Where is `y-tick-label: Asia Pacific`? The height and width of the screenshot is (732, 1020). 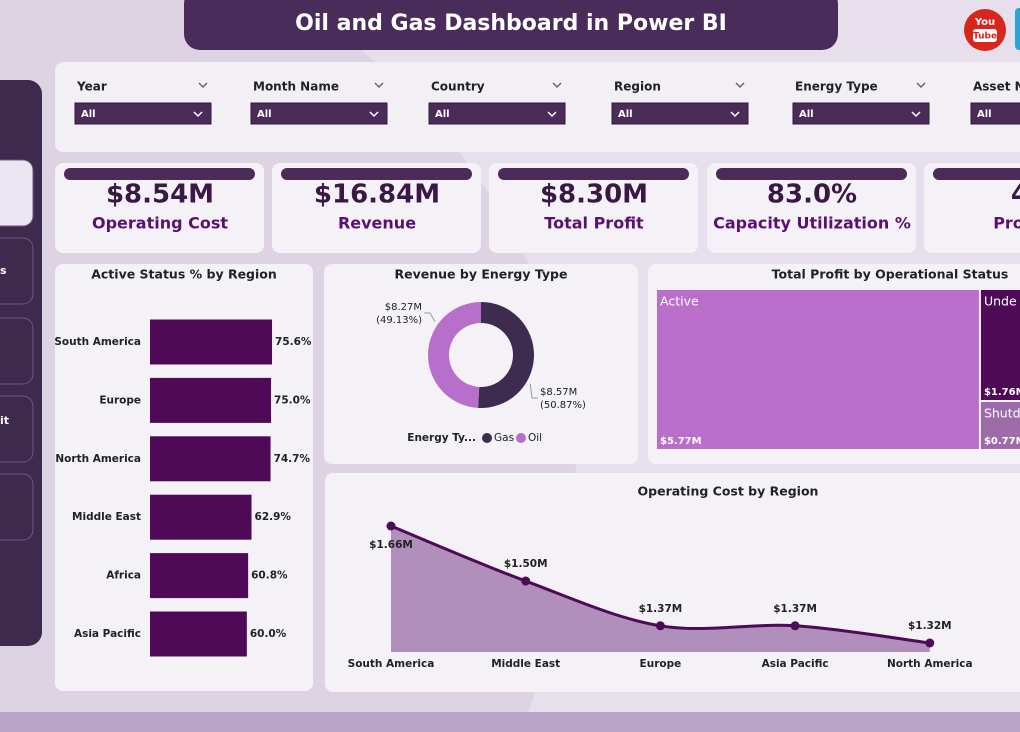 y-tick-label: Asia Pacific is located at coordinates (107, 634).